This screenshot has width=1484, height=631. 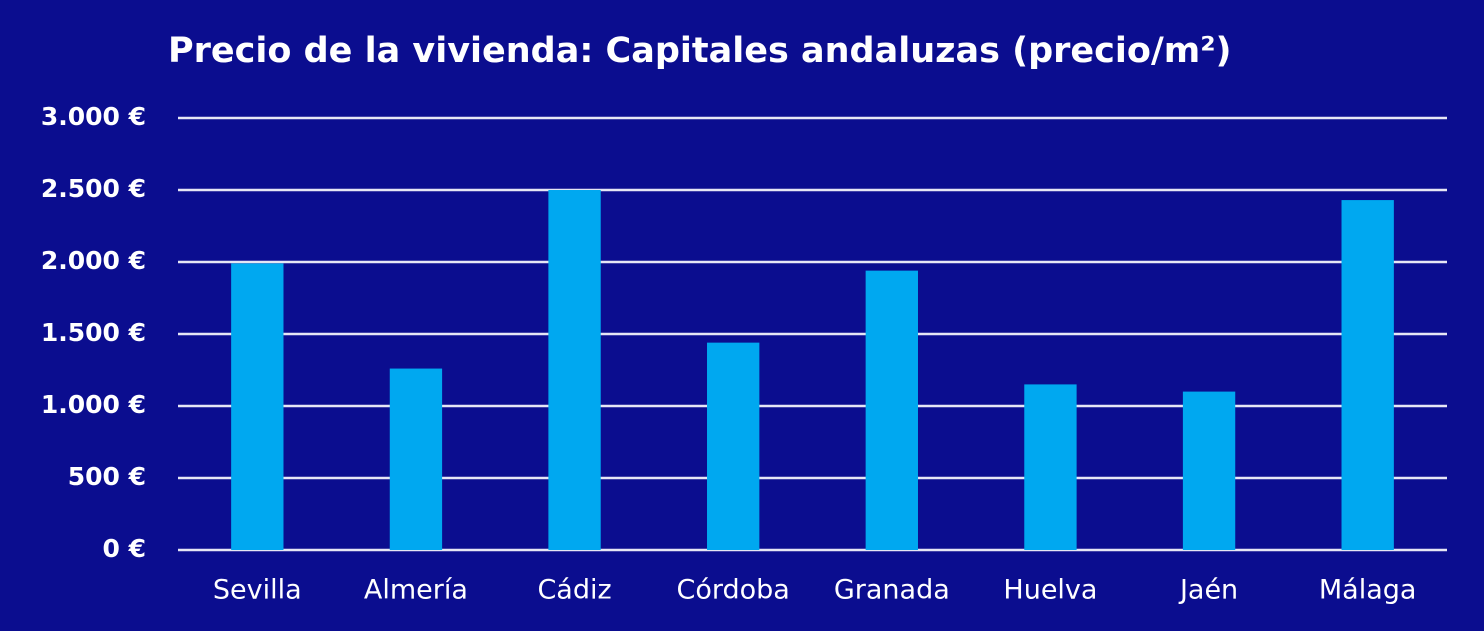 What do you see at coordinates (93, 188) in the screenshot?
I see `y-tick-label: 2.500 €` at bounding box center [93, 188].